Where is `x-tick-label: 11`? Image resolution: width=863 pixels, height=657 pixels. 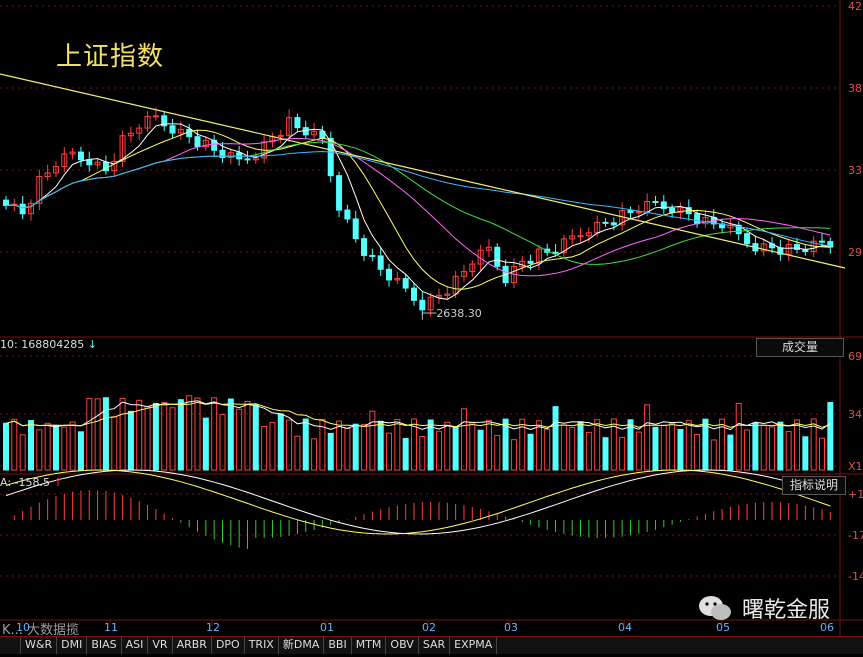 x-tick-label: 11 is located at coordinates (111, 627).